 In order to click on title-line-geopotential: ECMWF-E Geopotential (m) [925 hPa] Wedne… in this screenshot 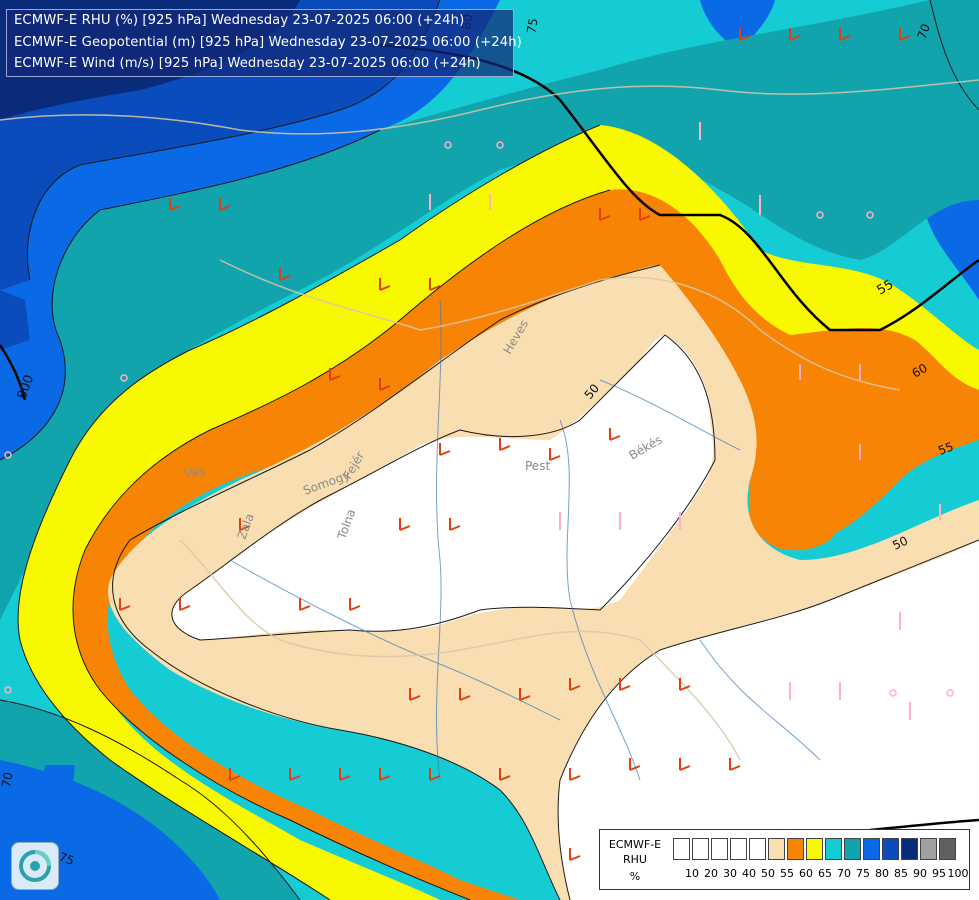, I will do `click(268, 42)`.